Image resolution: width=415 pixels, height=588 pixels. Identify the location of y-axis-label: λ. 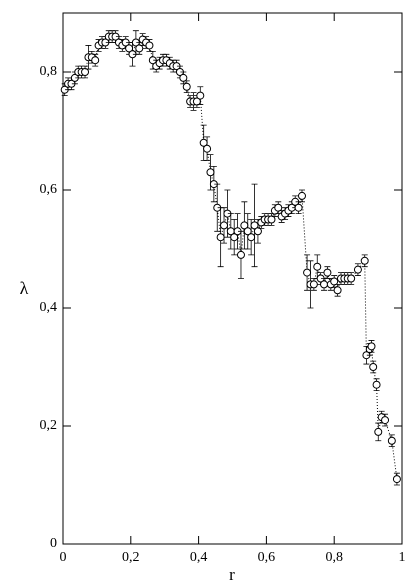
(24, 288).